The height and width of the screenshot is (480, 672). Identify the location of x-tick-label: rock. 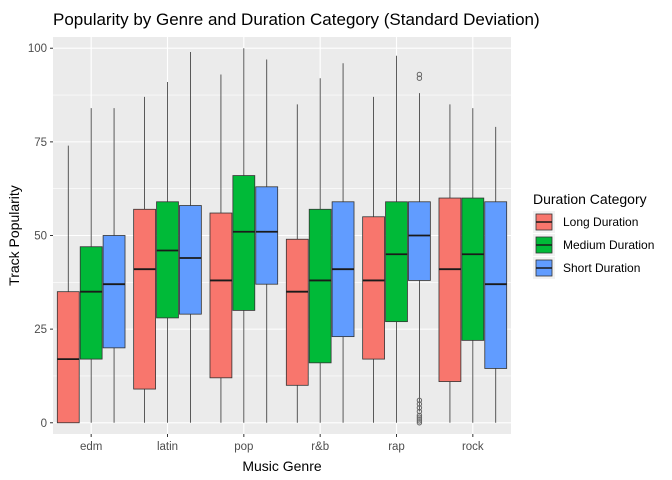
(473, 447).